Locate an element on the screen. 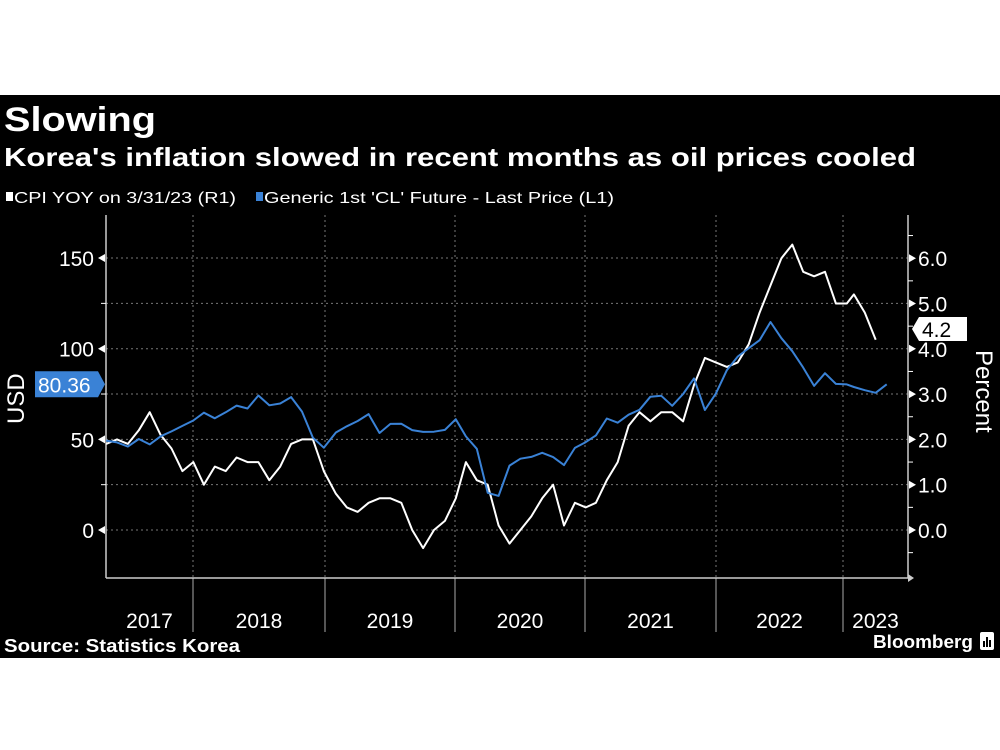 This screenshot has height=750, width=1000. x-tick-label: 2017 is located at coordinates (149, 621).